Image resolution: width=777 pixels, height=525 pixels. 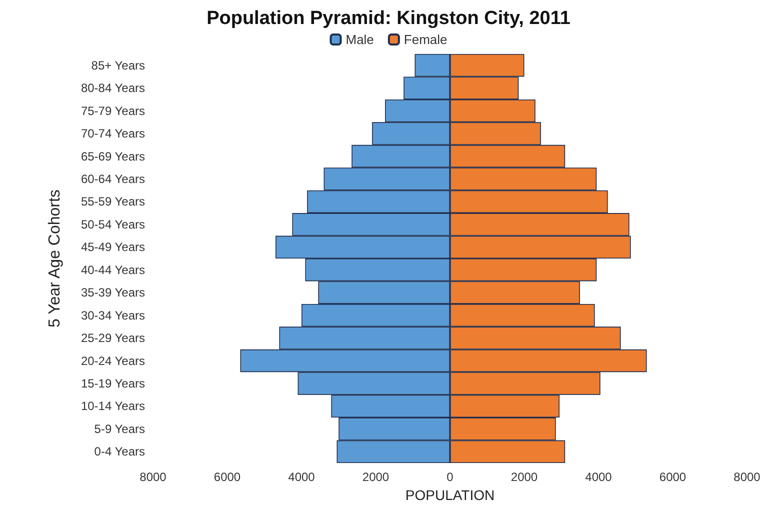 What do you see at coordinates (112, 201) in the screenshot?
I see `y-tick-label: 55-59 Years` at bounding box center [112, 201].